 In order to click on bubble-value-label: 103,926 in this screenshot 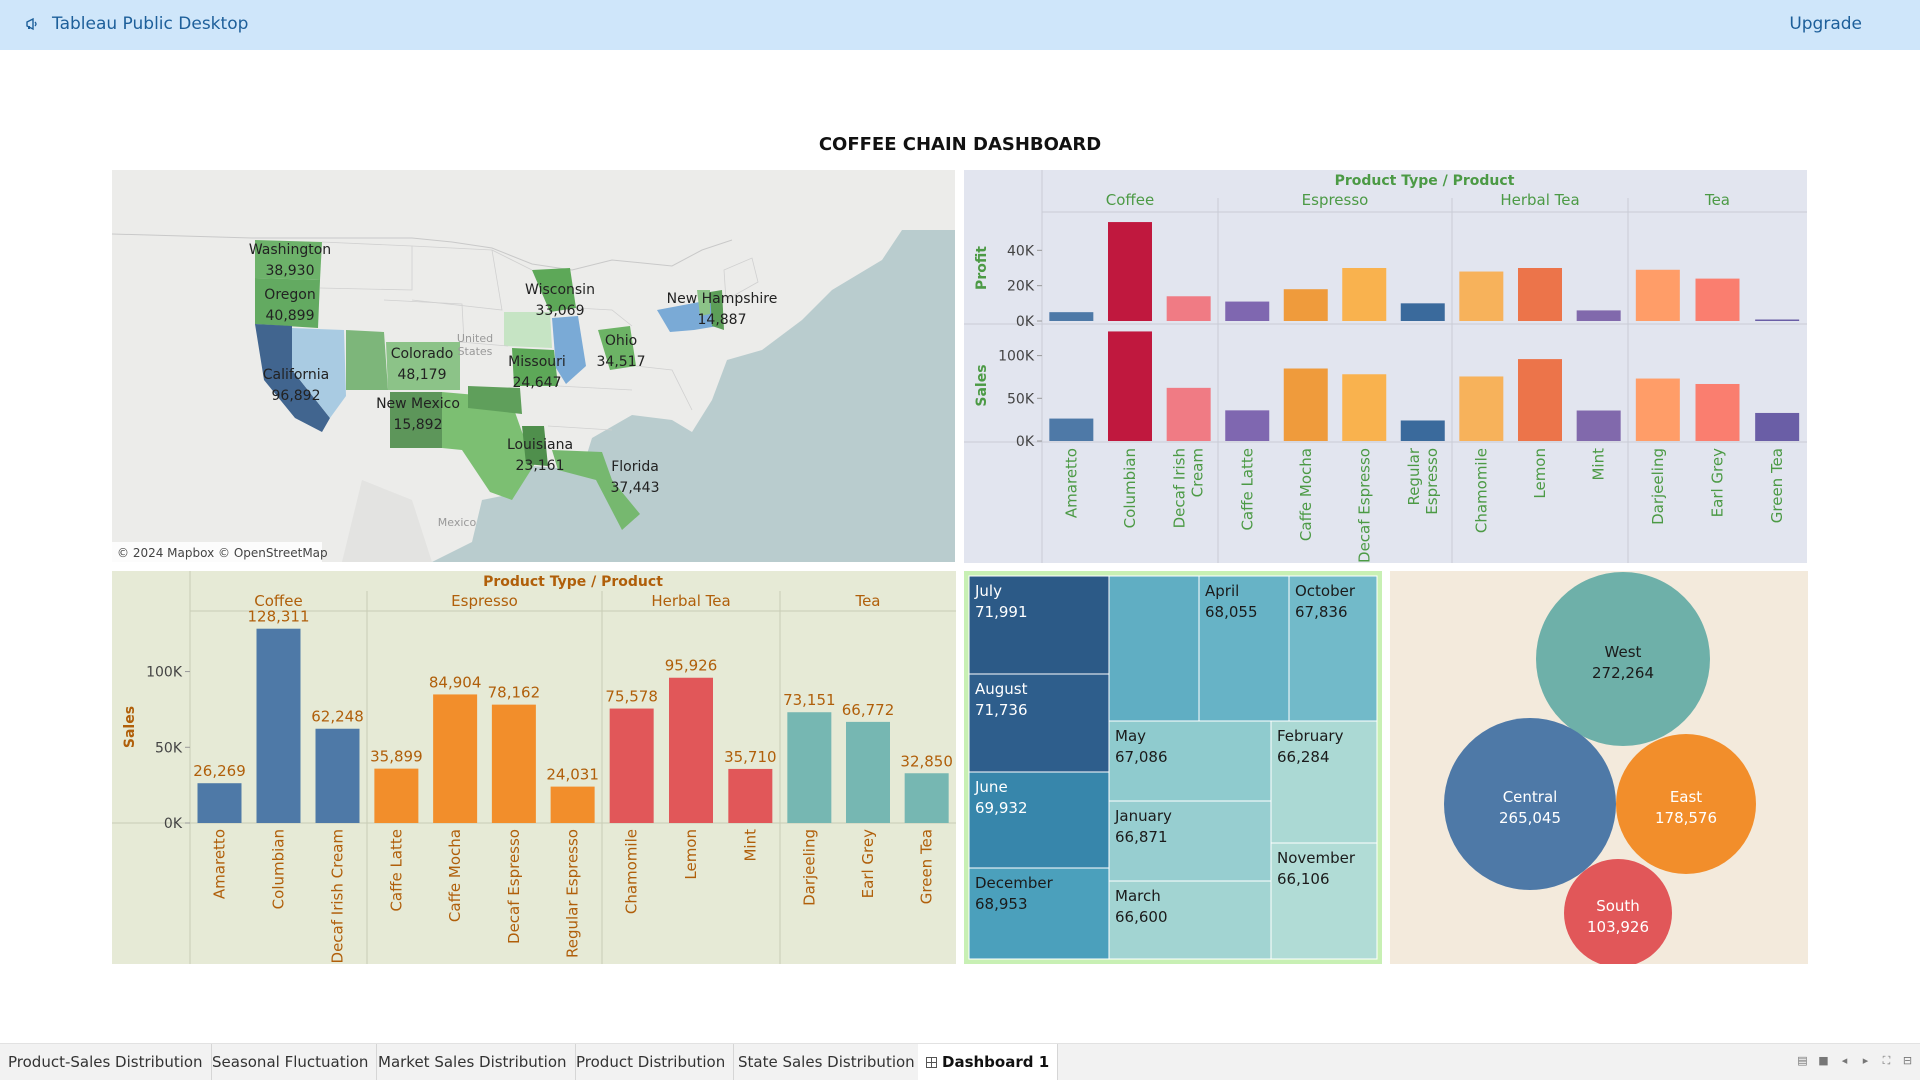, I will do `click(1618, 927)`.